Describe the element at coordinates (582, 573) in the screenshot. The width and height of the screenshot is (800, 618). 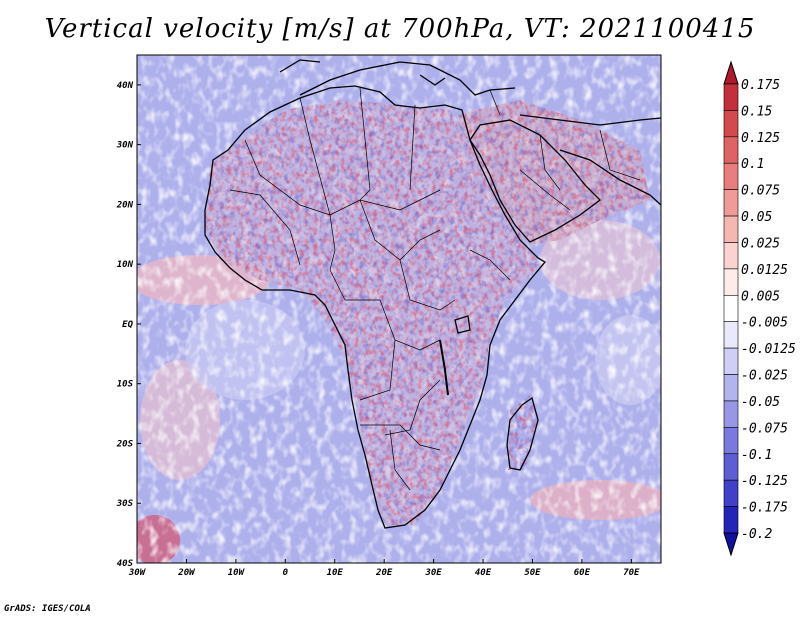
I see `x-tick-label: 60E` at that location.